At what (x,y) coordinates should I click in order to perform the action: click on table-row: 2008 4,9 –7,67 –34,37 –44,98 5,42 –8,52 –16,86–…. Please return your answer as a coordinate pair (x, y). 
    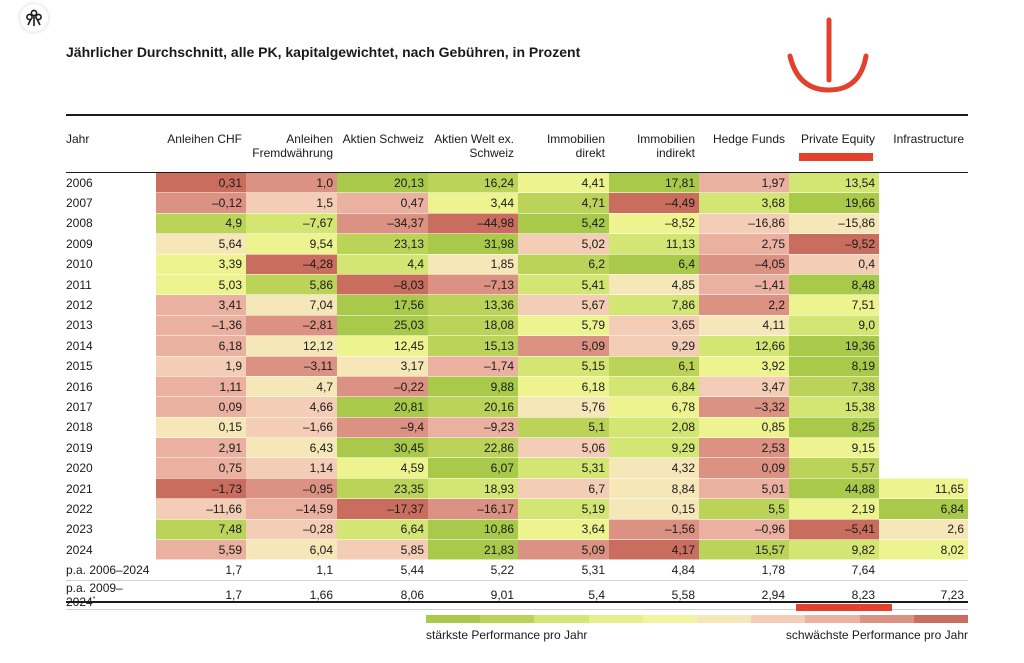
    Looking at the image, I should click on (517, 224).